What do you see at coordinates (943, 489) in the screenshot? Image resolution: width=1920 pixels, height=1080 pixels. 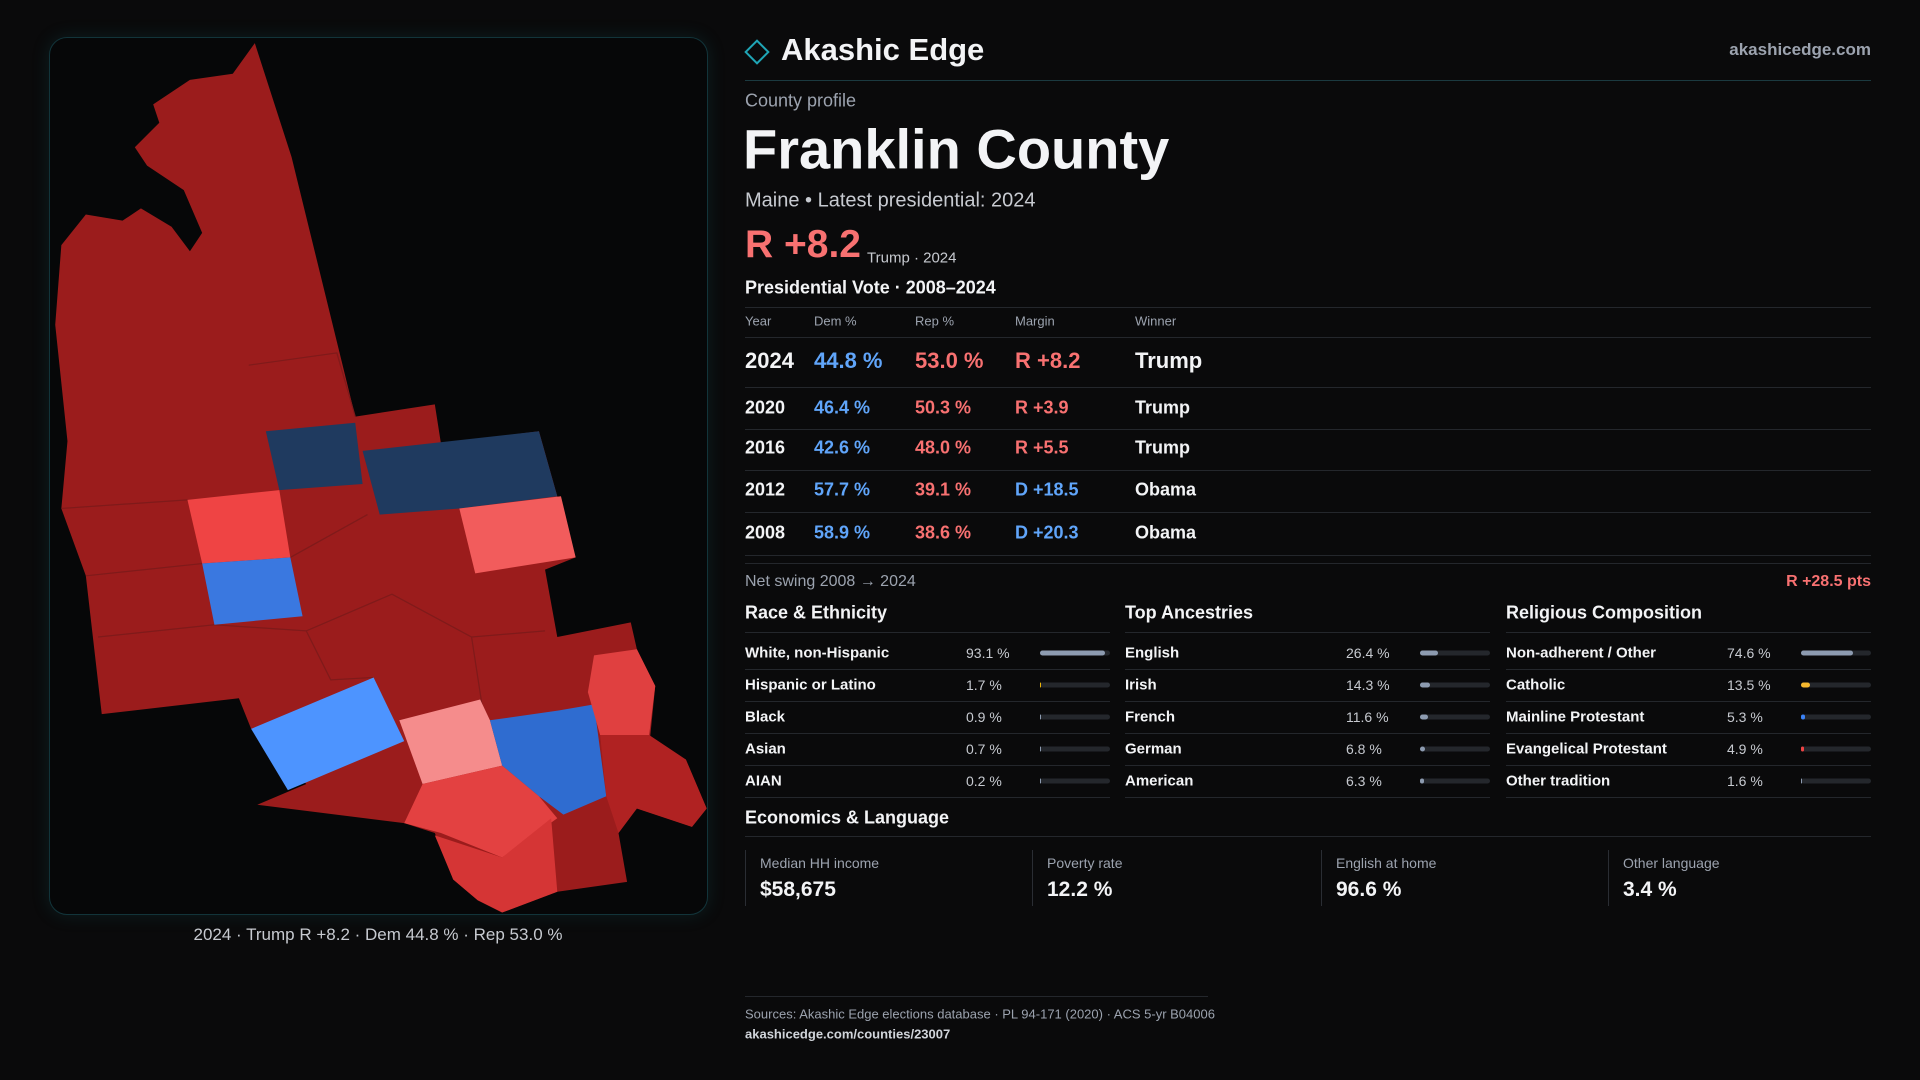 I see `rep-share: 39.1 %` at bounding box center [943, 489].